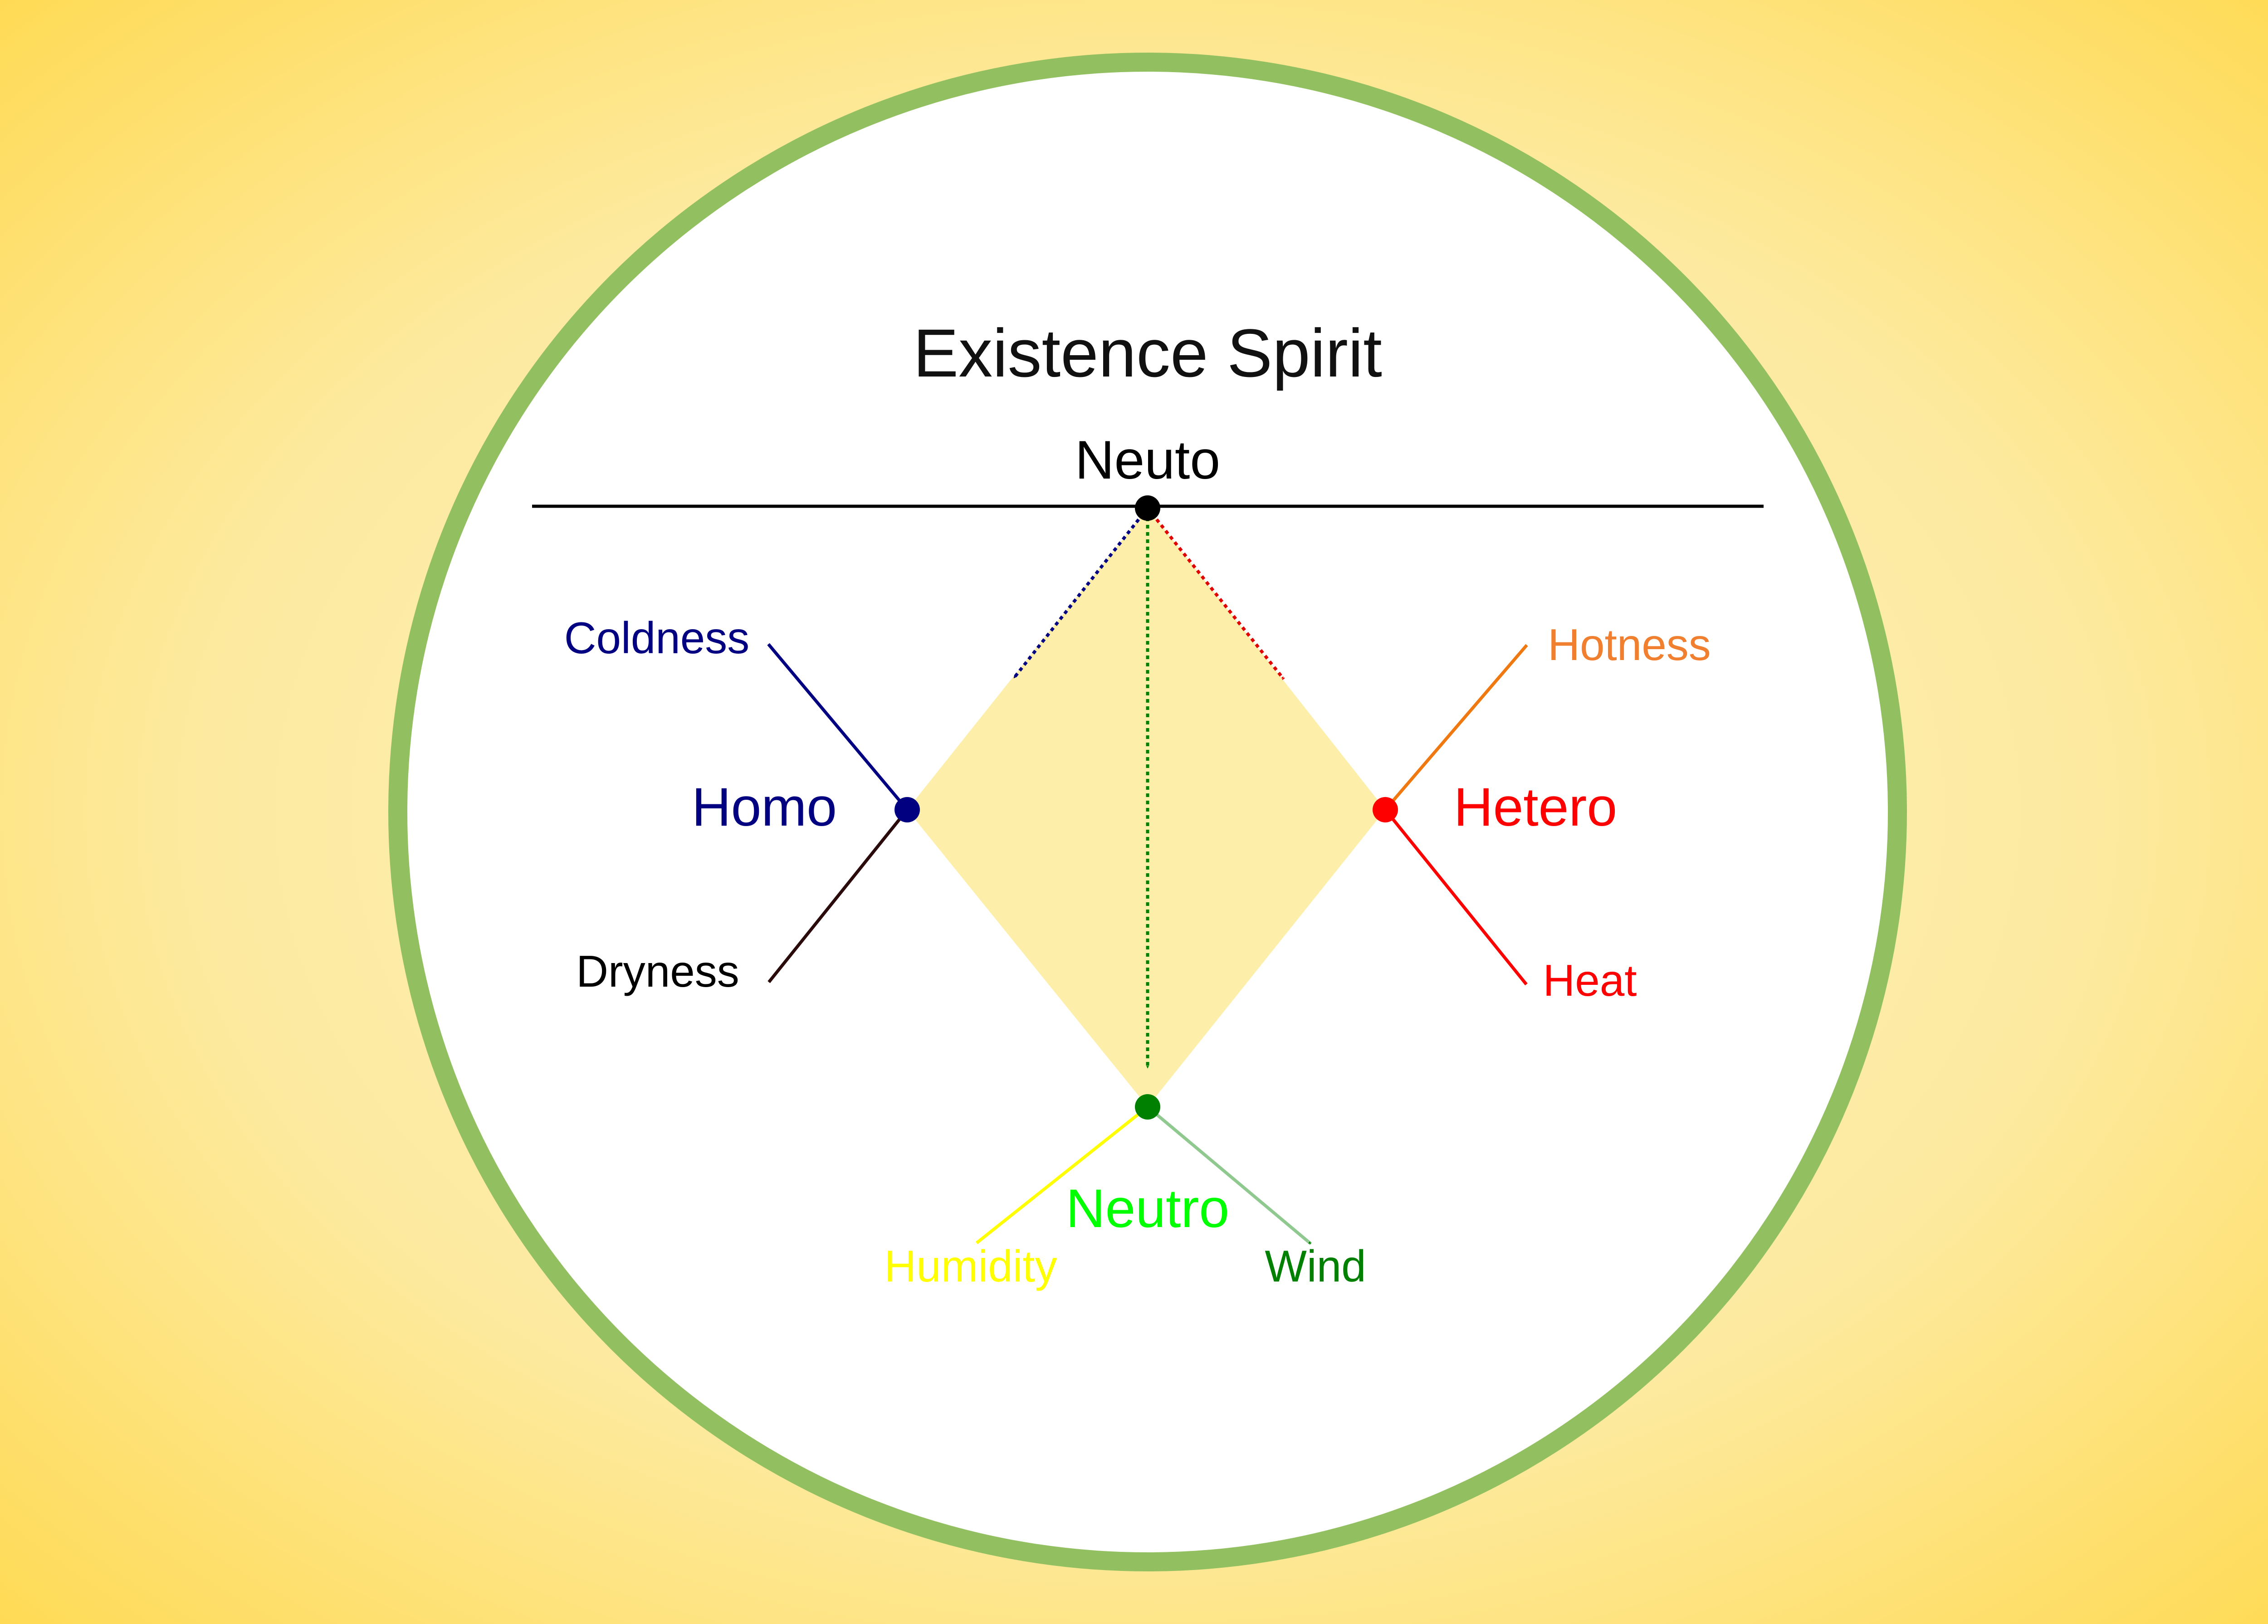  Describe the element at coordinates (1536, 807) in the screenshot. I see `hetero-label: Hetero` at that location.